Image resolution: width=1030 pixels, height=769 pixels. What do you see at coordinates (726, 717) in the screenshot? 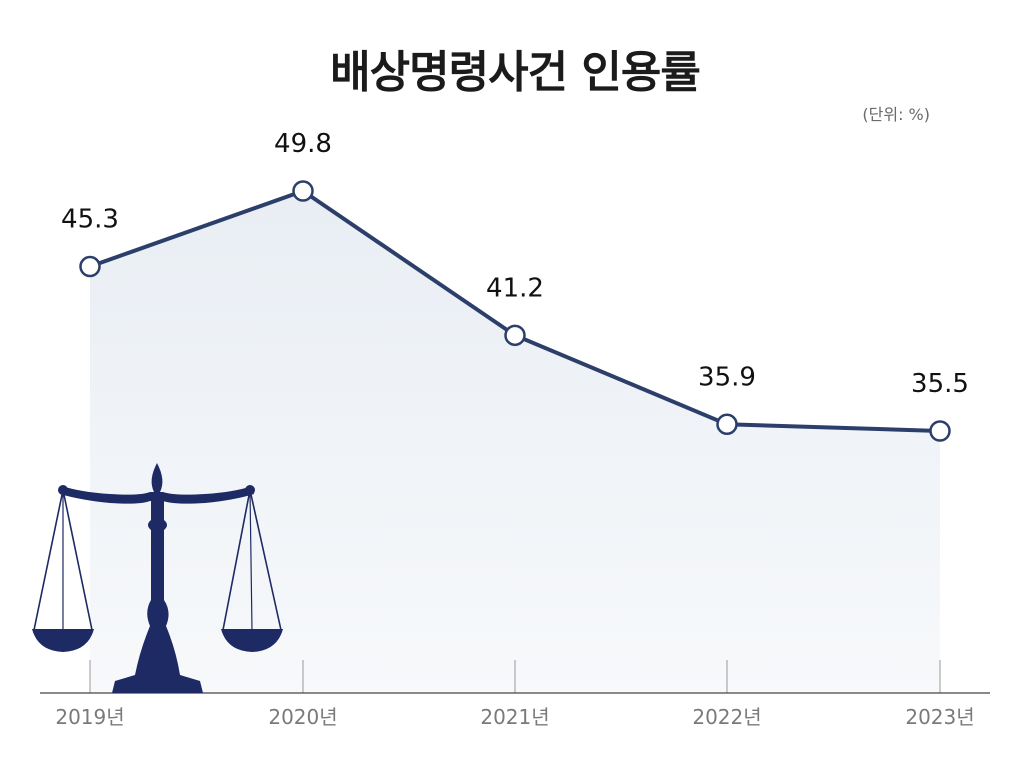
I see `x-tick-label: 2022년` at bounding box center [726, 717].